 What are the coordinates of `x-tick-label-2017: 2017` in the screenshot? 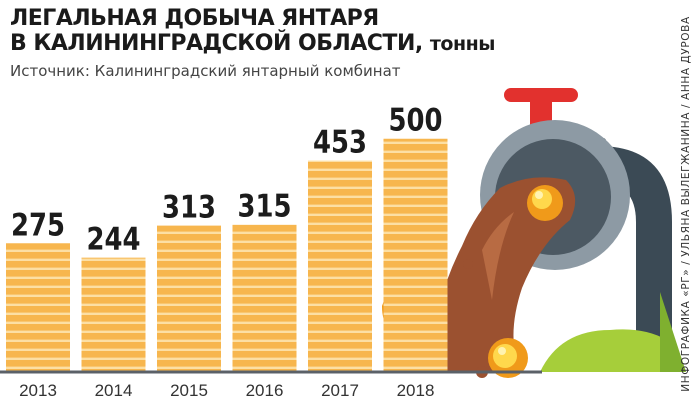 It's located at (340, 390).